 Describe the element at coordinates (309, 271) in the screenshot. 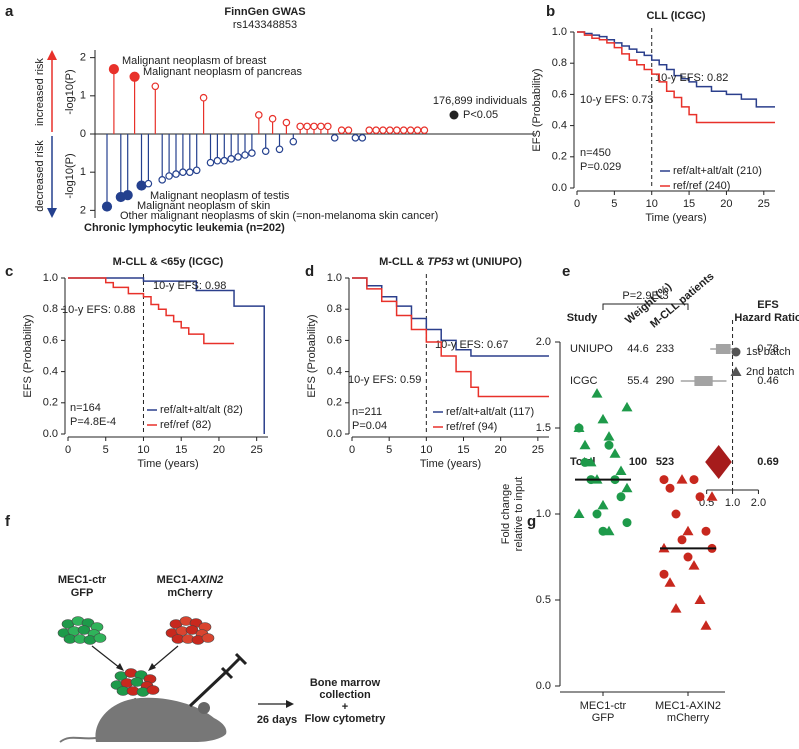

I see `panel-letter: d` at that location.